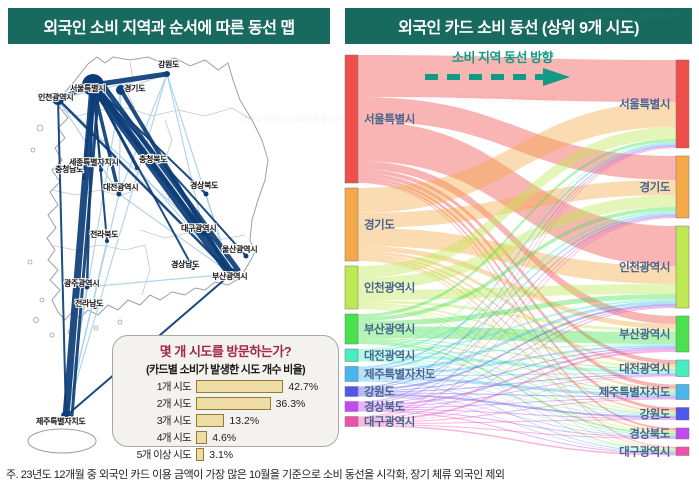  What do you see at coordinates (635, 392) in the screenshot?
I see `sankey-node-label-right: 제주특별자치도` at bounding box center [635, 392].